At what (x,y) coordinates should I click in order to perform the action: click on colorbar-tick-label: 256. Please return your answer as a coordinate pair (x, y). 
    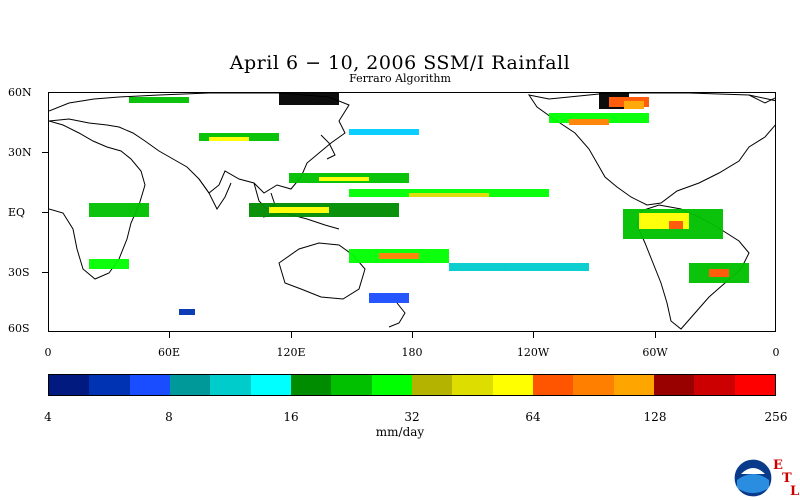
    Looking at the image, I should click on (776, 417).